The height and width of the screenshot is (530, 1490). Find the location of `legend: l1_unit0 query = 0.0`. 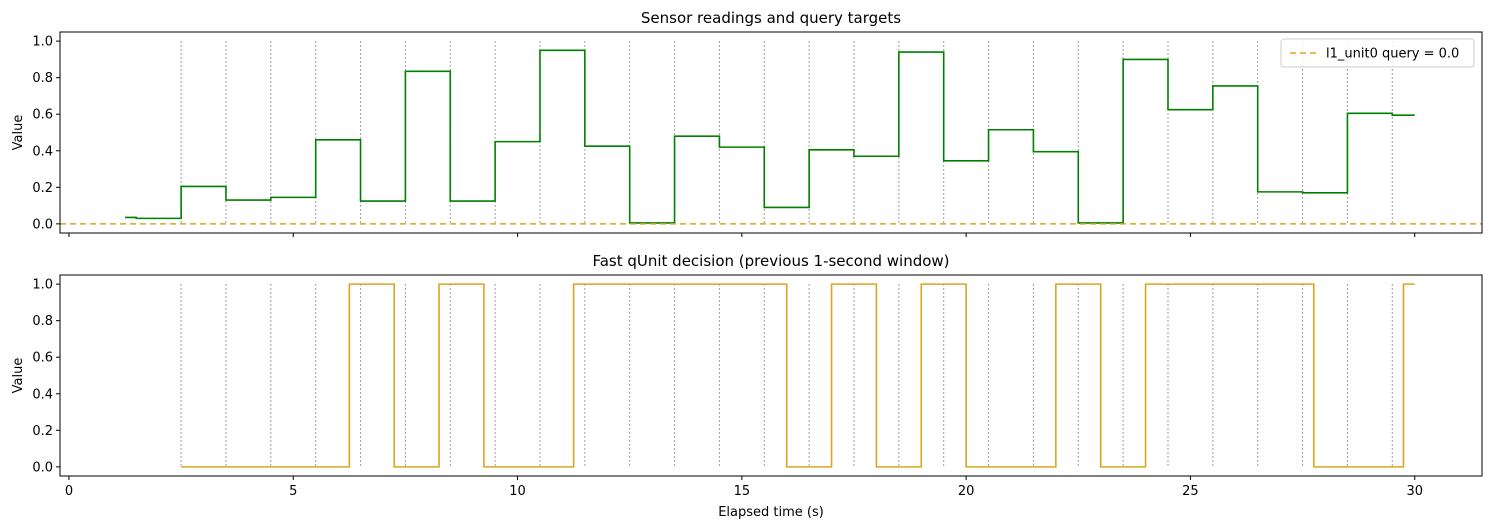

legend: l1_unit0 query = 0.0 is located at coordinates (1377, 53).